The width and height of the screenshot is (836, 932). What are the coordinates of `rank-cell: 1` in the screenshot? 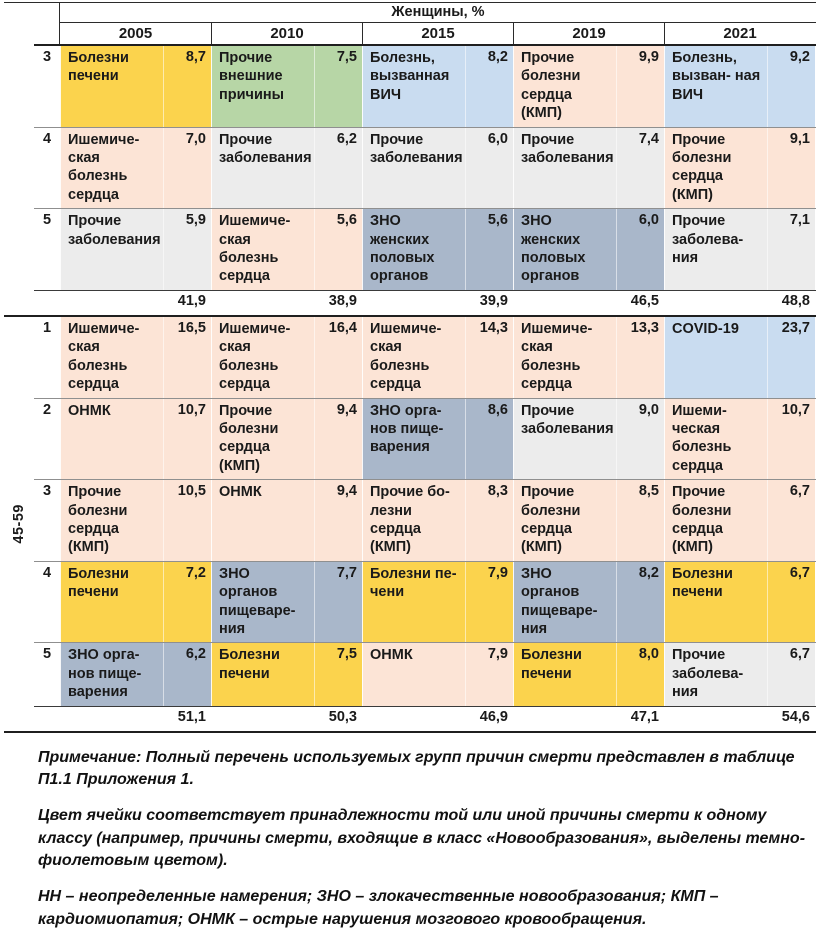 It's located at (47, 357).